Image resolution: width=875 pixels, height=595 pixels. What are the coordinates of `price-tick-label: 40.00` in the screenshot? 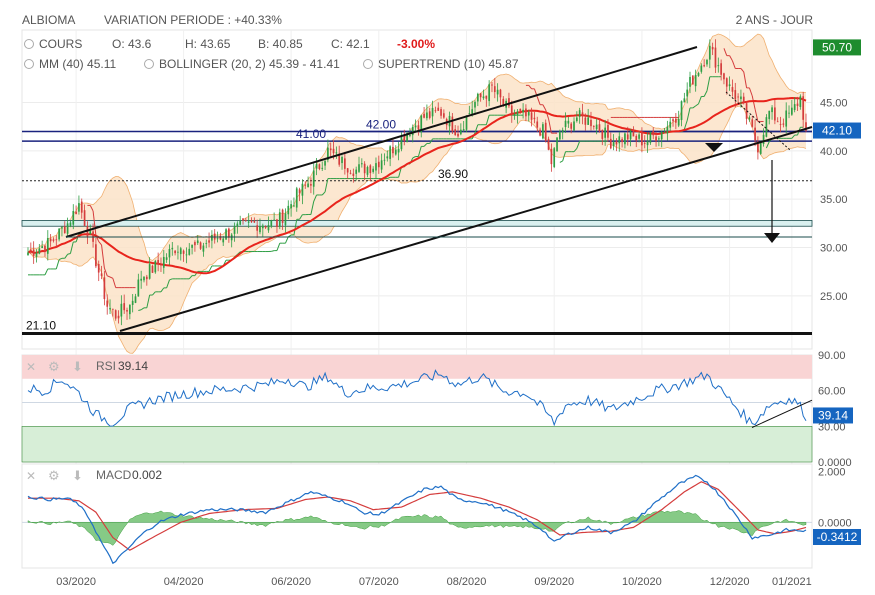 It's located at (834, 152).